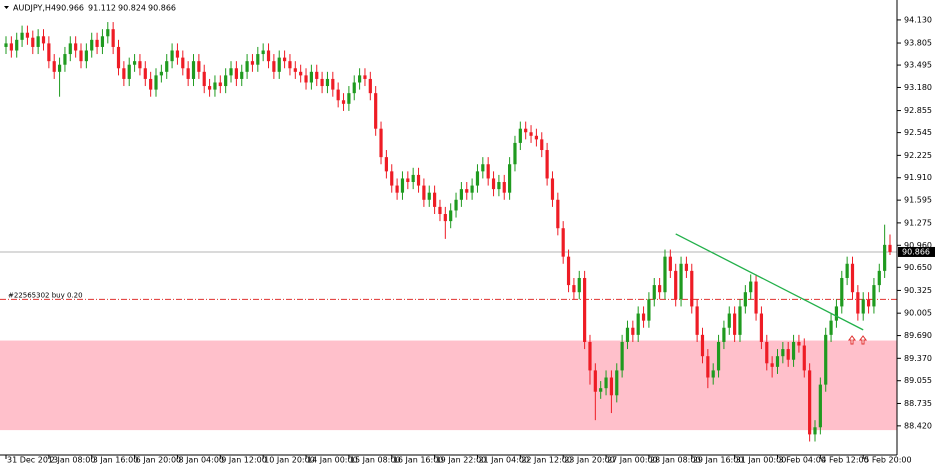 The height and width of the screenshot is (465, 935). Describe the element at coordinates (918, 177) in the screenshot. I see `y-tick-label: 91.910` at that location.